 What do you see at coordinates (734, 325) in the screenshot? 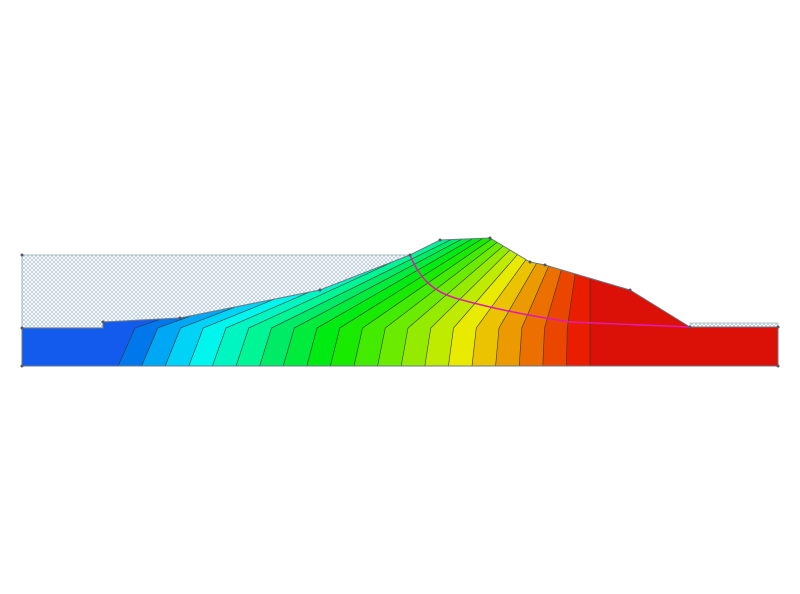
I see `downstream-water` at bounding box center [734, 325].